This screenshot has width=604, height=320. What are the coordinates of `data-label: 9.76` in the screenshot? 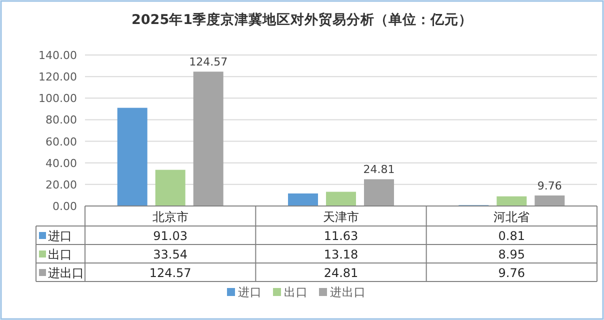 It's located at (512, 273).